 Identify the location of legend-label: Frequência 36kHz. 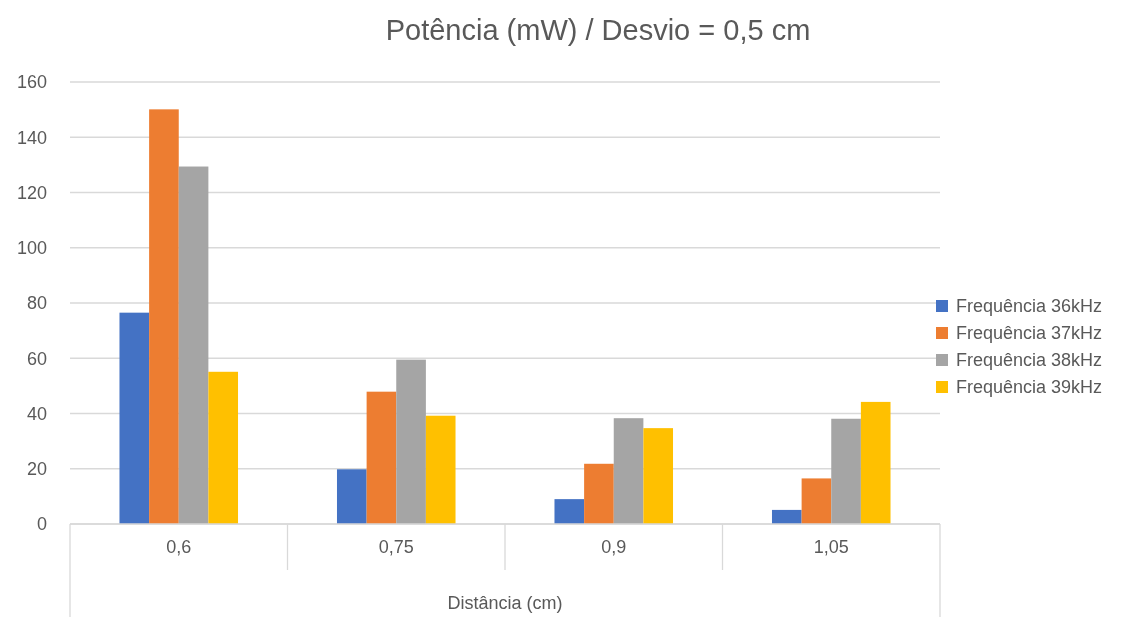
(1029, 306).